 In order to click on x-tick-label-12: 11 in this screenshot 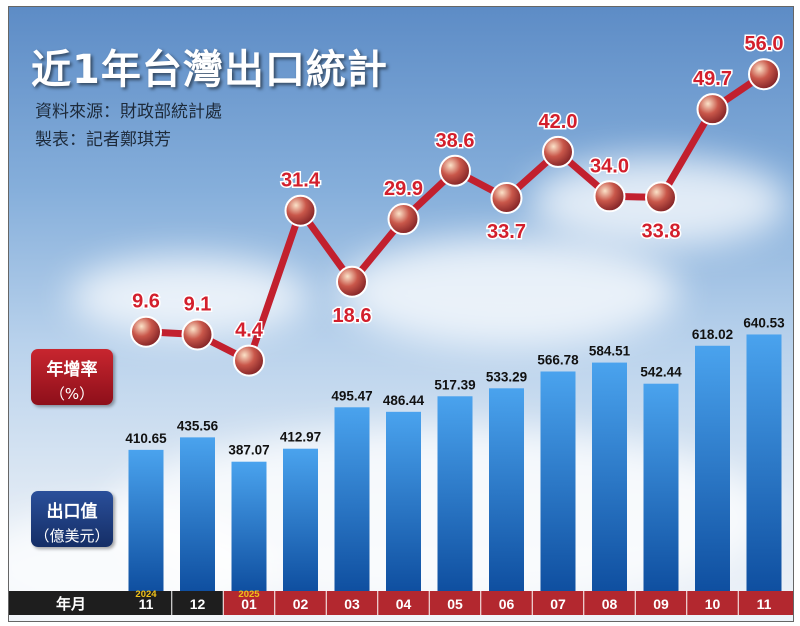, I will do `click(764, 604)`.